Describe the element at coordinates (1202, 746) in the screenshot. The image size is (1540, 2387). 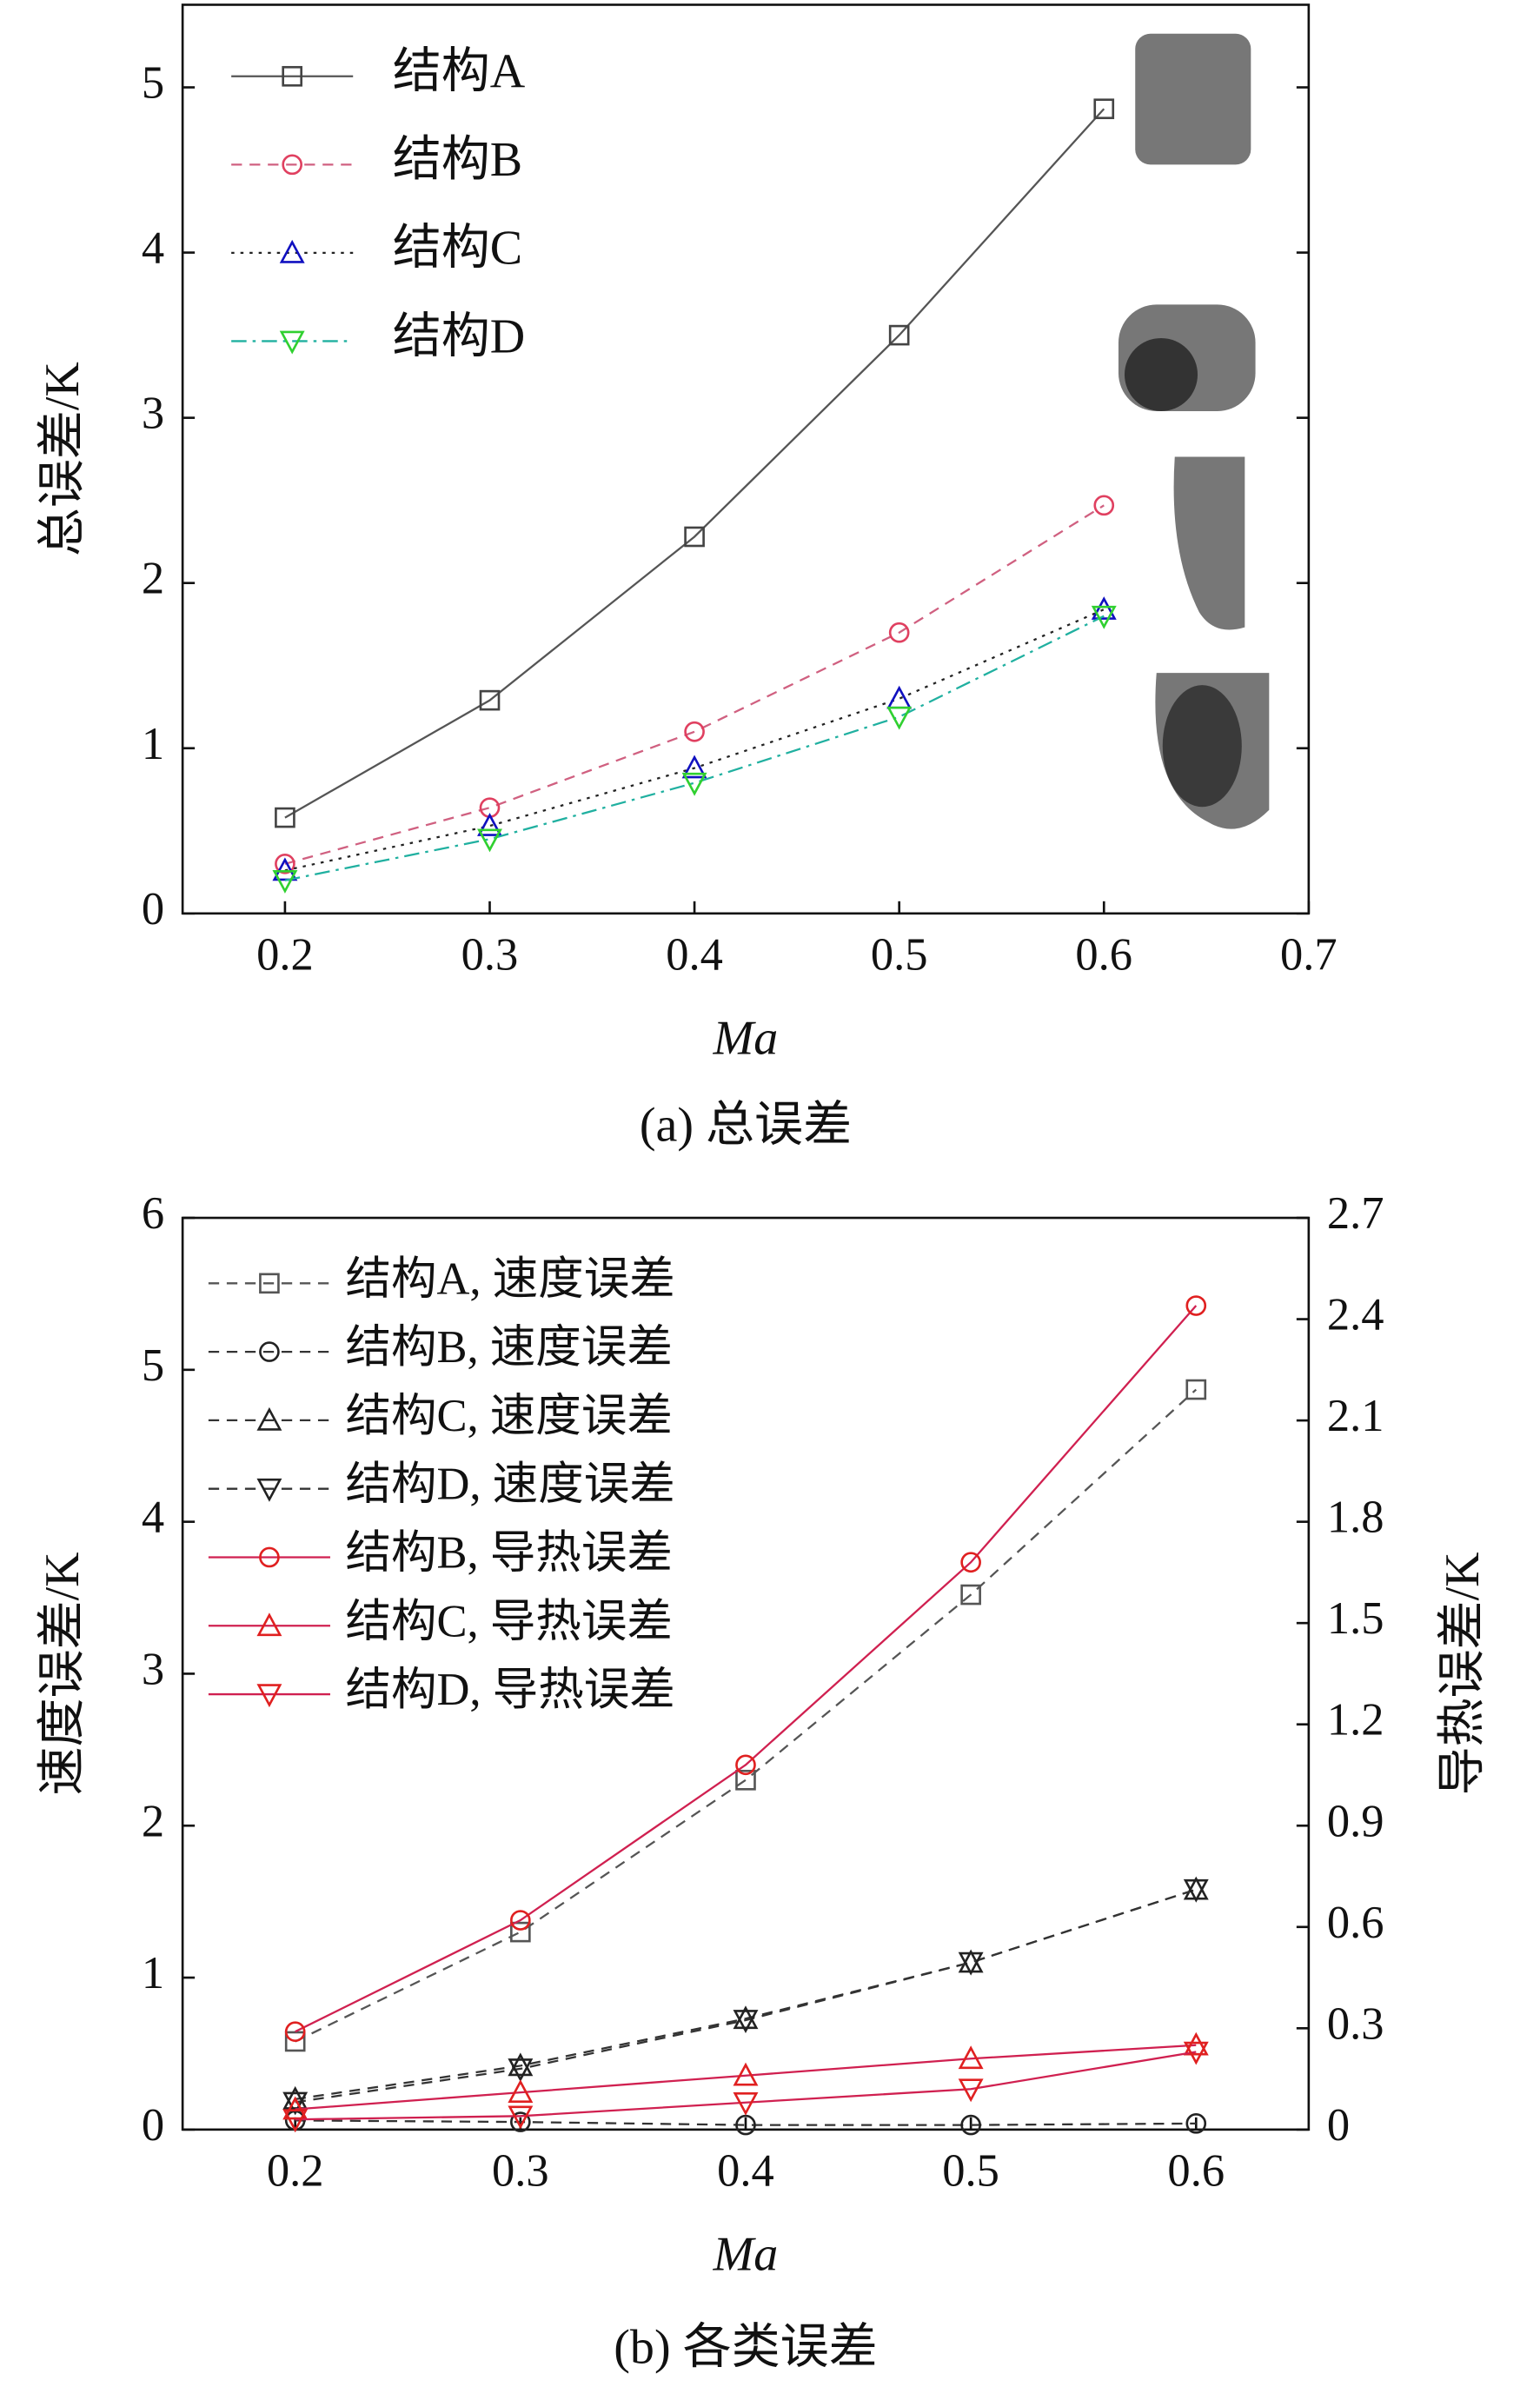
I see `structure-d-opening` at that location.